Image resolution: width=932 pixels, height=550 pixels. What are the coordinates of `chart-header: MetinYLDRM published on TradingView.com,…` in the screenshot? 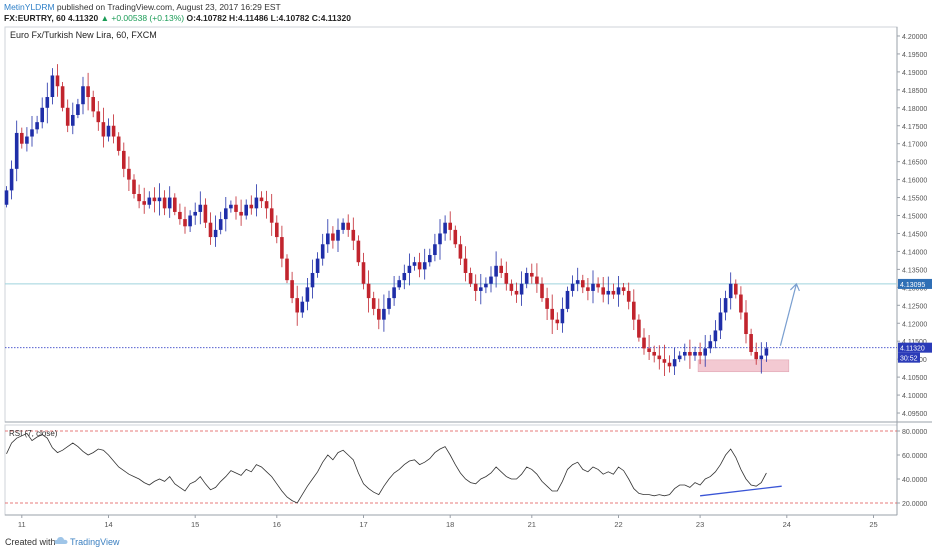 It's located at (466, 12).